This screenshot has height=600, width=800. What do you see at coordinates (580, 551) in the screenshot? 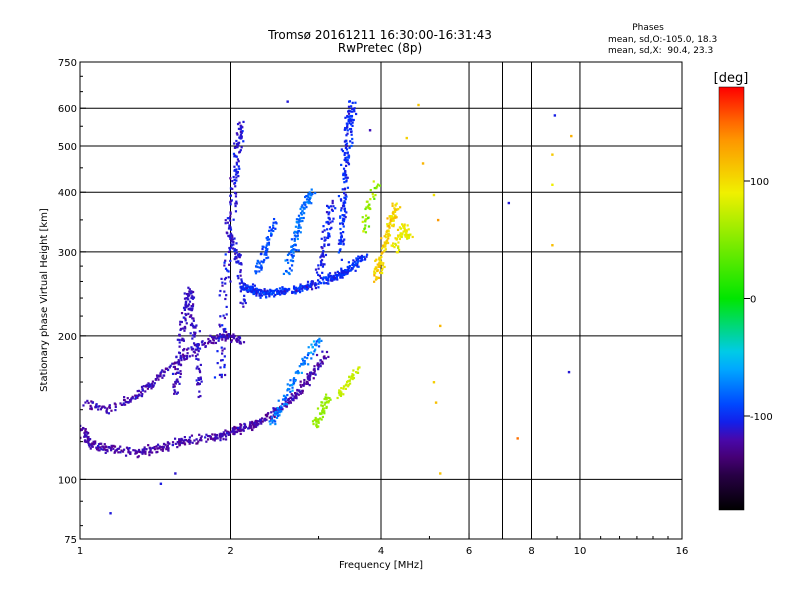
I see `x-tick-label: 10` at bounding box center [580, 551].